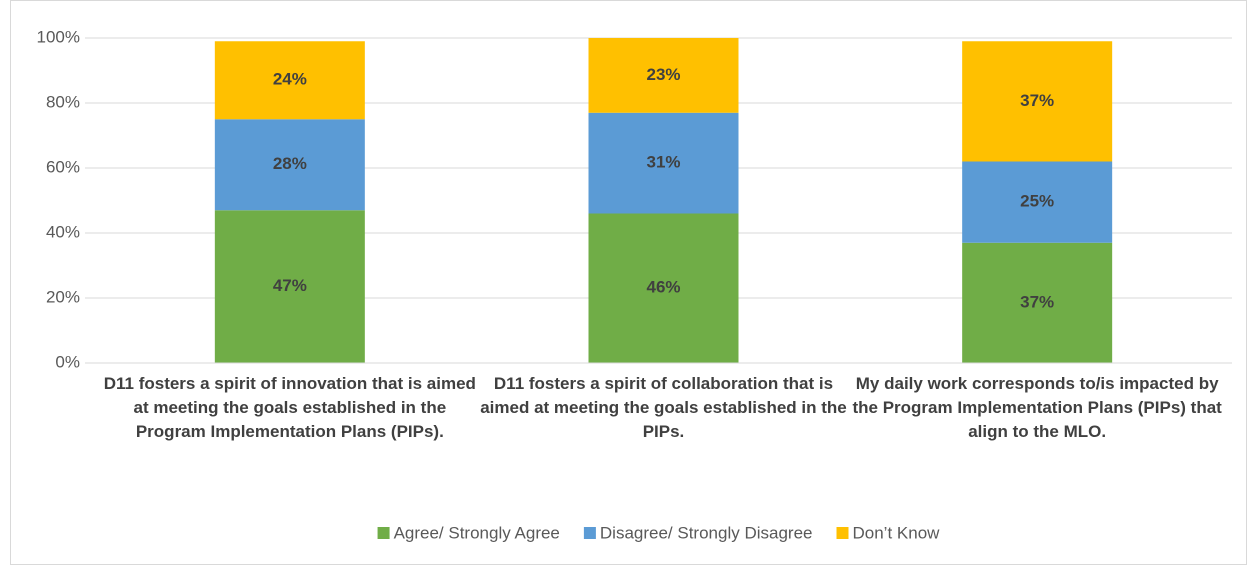 The image size is (1248, 565). What do you see at coordinates (63, 231) in the screenshot?
I see `y-tick-label: 40%` at bounding box center [63, 231].